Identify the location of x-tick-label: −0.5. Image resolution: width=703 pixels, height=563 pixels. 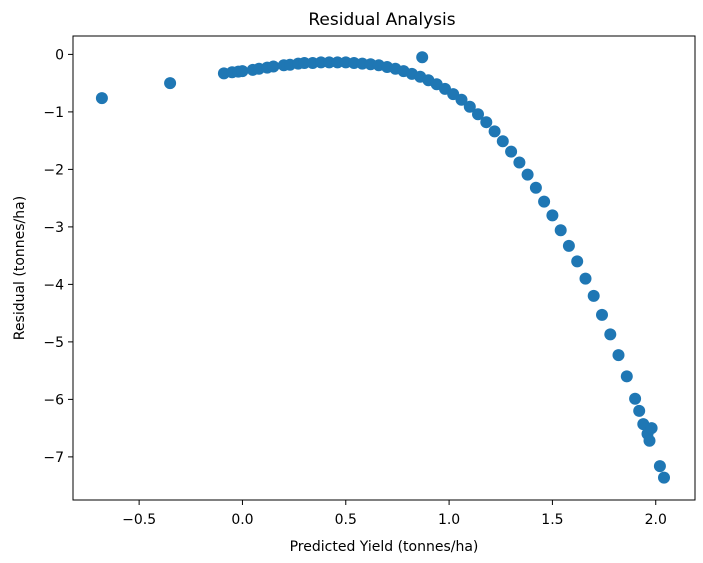
(139, 520).